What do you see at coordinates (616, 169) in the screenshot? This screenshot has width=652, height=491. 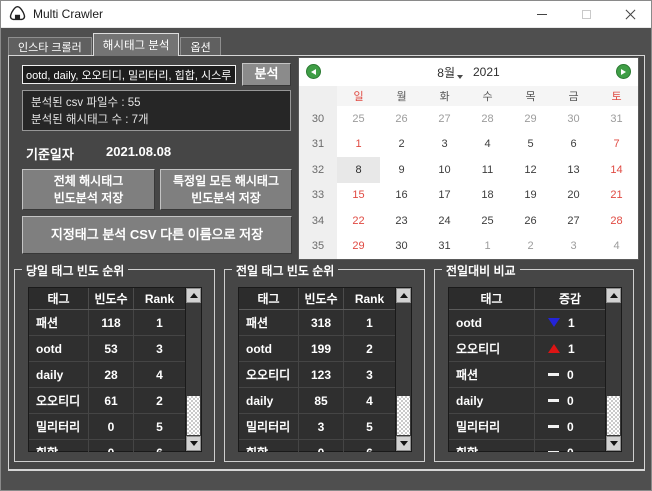 I see `calendar-day: 14` at bounding box center [616, 169].